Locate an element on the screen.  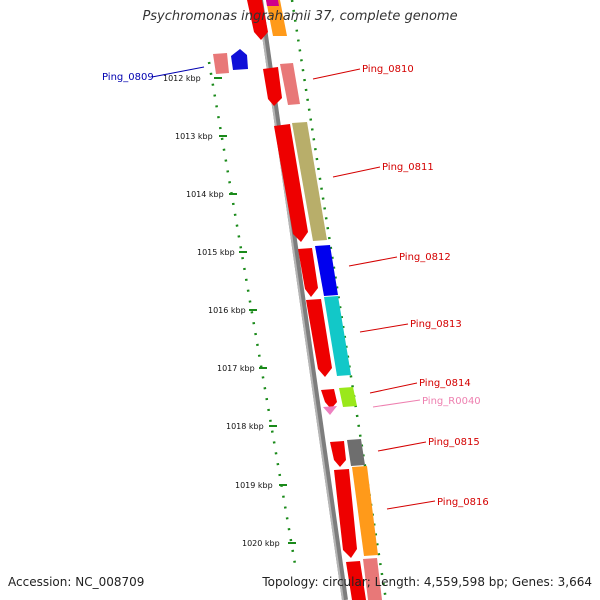
gene-label-ping-0811: Ping_0811 is located at coordinates (408, 167).